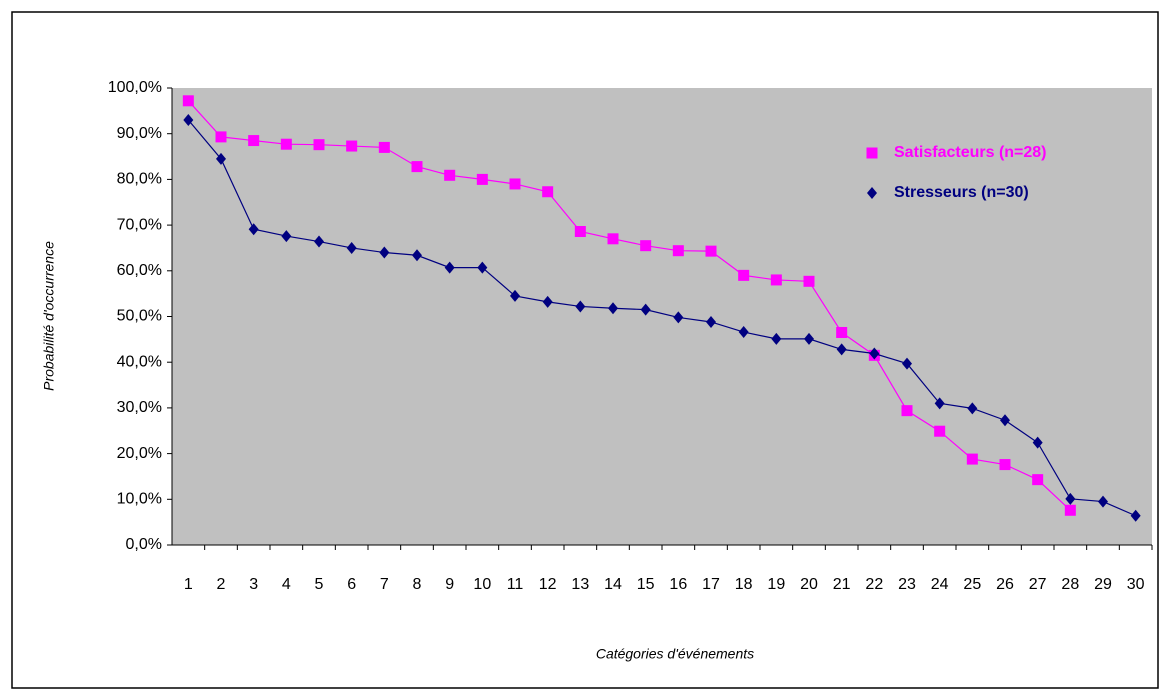 The image size is (1160, 690). I want to click on x-tick-label: 18, so click(744, 584).